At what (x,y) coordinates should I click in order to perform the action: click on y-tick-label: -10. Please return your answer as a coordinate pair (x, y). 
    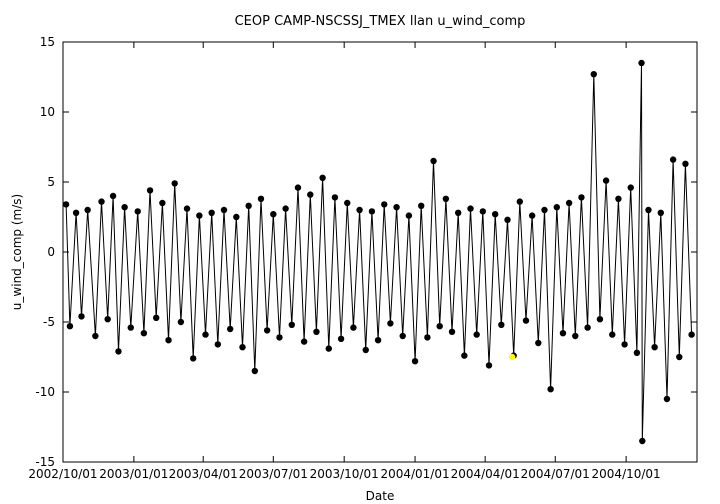
    Looking at the image, I should click on (45, 392).